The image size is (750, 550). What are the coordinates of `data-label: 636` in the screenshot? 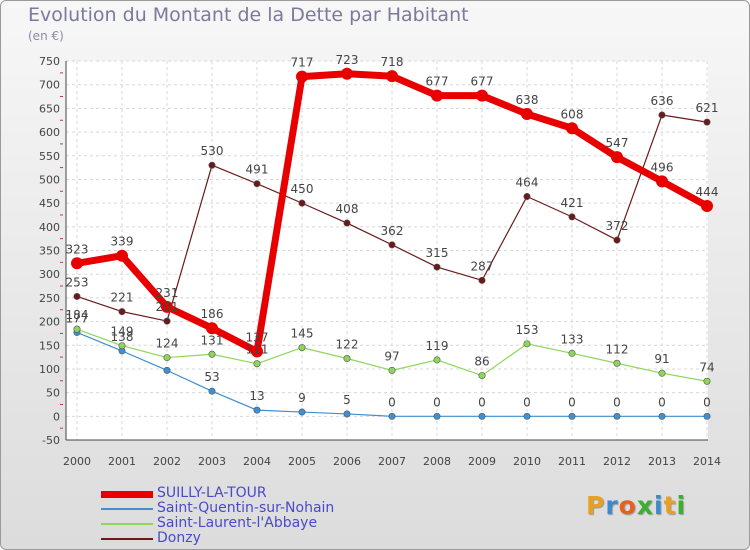 It's located at (662, 101).